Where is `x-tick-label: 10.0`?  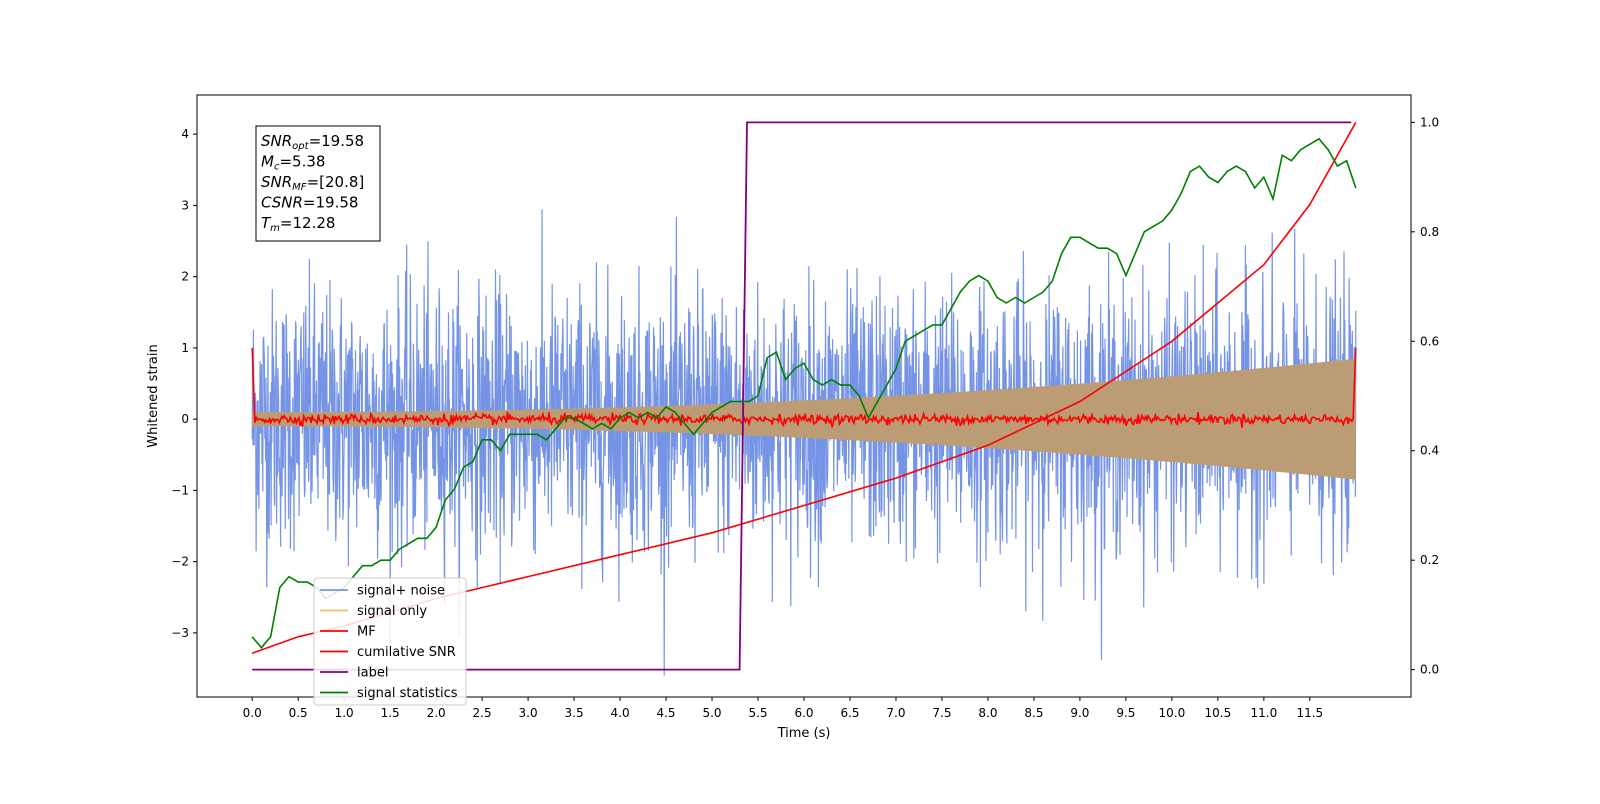
x-tick-label: 10.0 is located at coordinates (1172, 713).